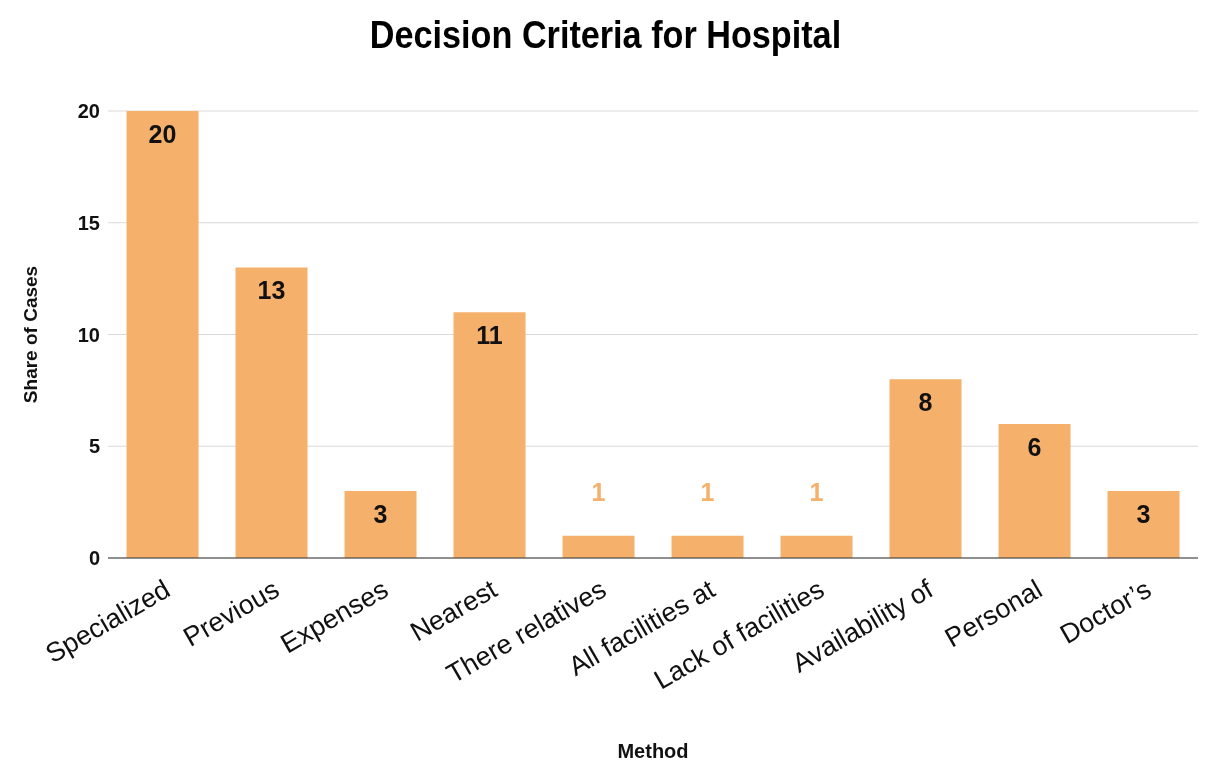 The image size is (1211, 773). What do you see at coordinates (653, 751) in the screenshot?
I see `x-axis-title: Method` at bounding box center [653, 751].